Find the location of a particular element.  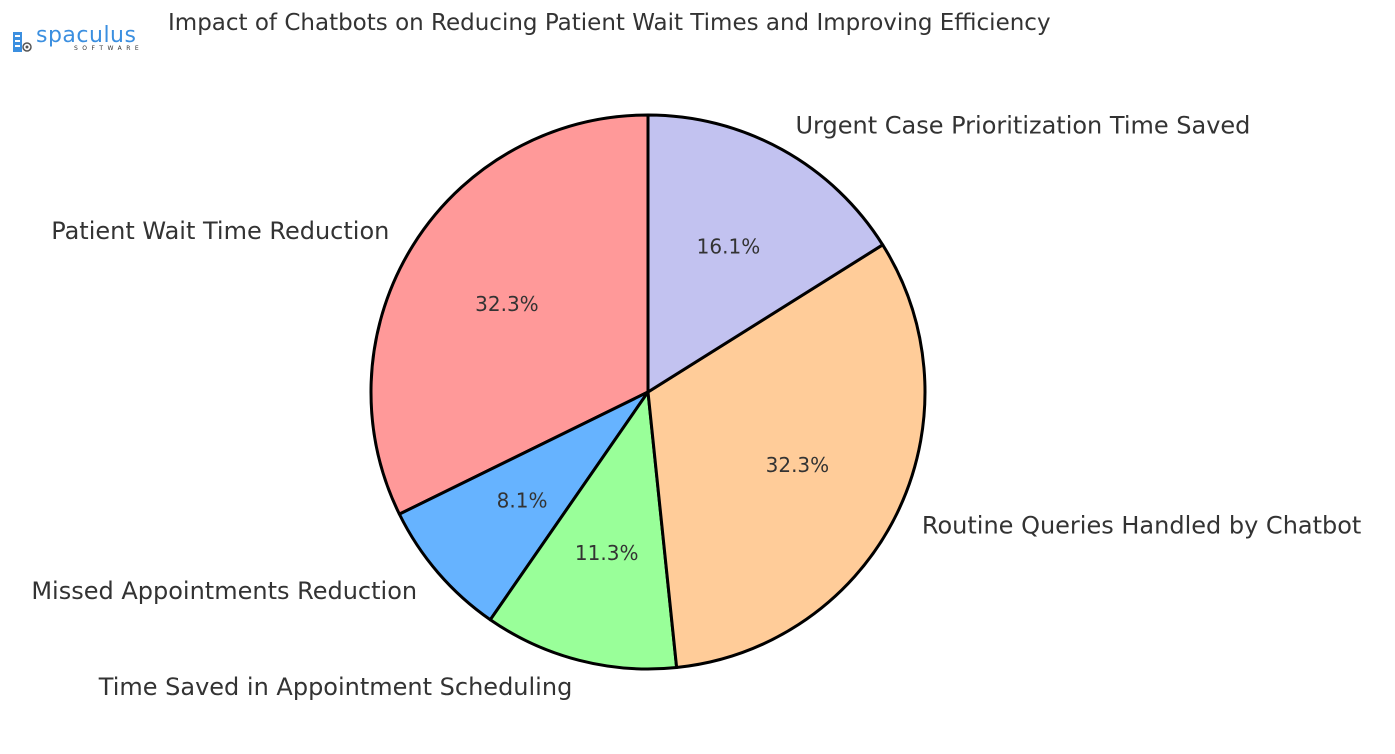

logo-mark-icon is located at coordinates (22, 42).